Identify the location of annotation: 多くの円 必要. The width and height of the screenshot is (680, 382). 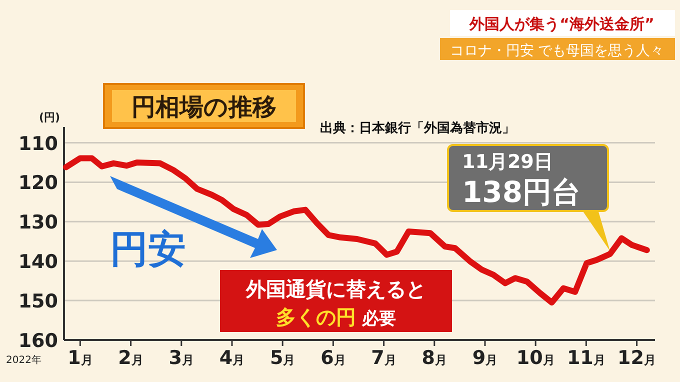
(336, 317).